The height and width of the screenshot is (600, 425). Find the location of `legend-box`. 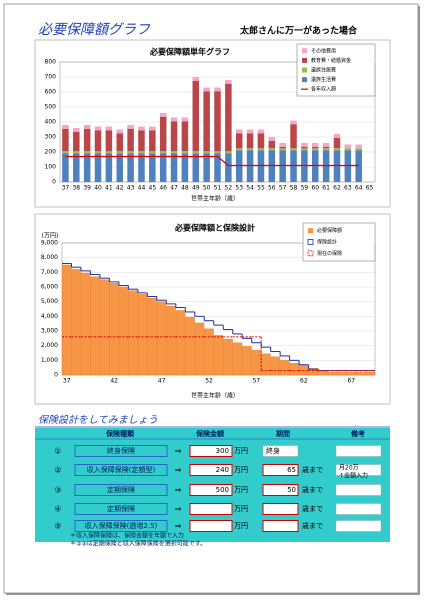

legend-box is located at coordinates (336, 70).